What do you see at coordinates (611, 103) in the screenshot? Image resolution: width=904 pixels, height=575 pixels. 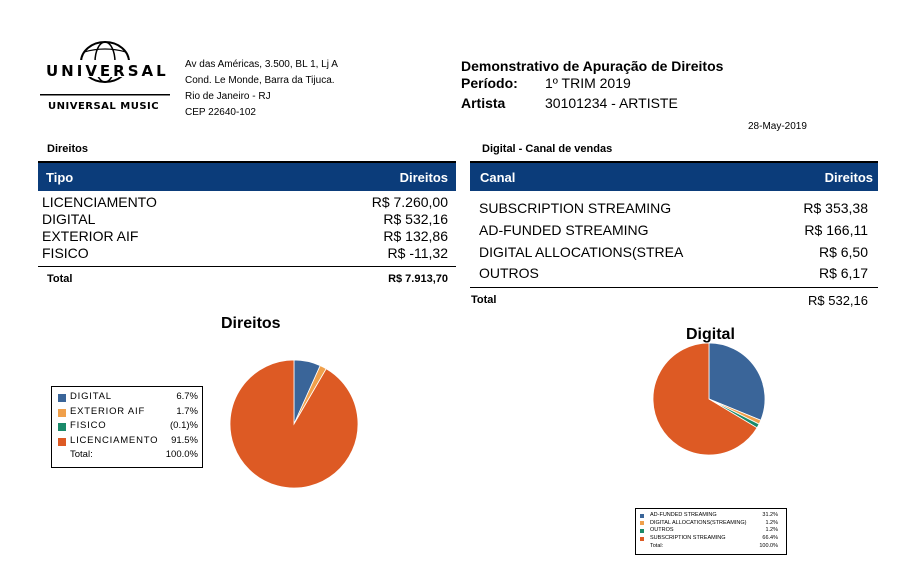 I see `artista-value: 30101234 - ARTISTE` at bounding box center [611, 103].